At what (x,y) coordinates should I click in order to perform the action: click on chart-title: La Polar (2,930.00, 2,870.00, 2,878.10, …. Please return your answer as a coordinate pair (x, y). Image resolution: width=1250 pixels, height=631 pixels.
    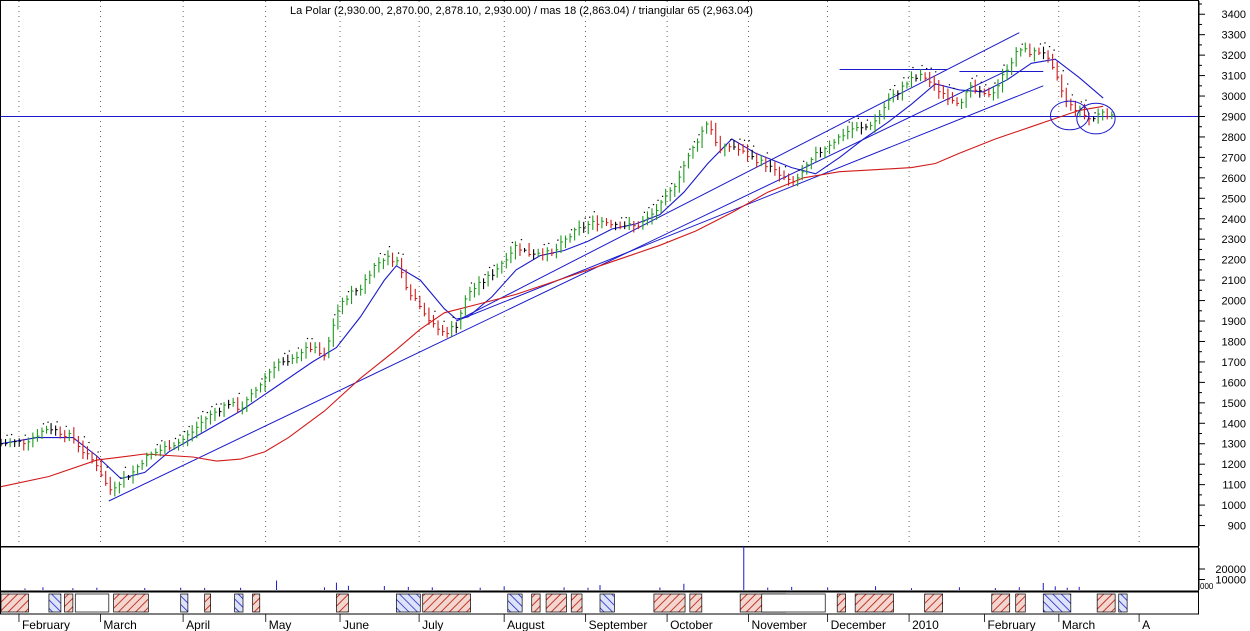
    Looking at the image, I should click on (521, 11).